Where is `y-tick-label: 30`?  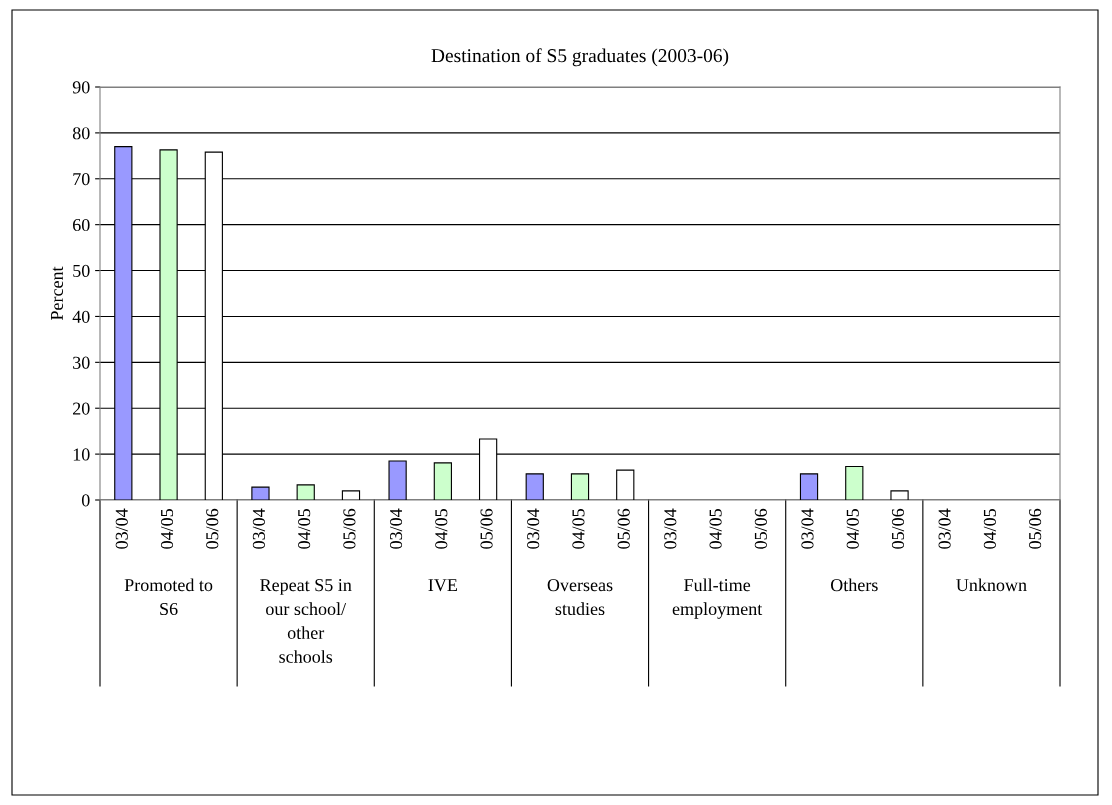 y-tick-label: 30 is located at coordinates (81, 362).